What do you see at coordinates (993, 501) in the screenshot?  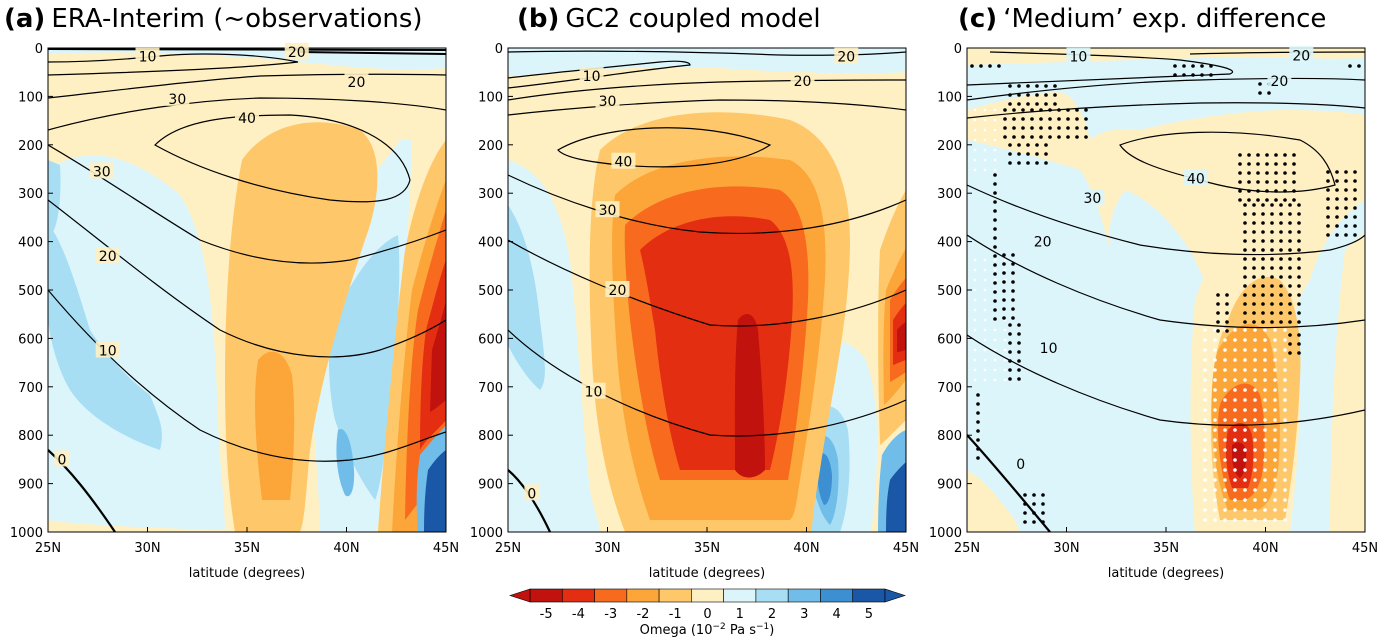 I see `panel-c-neg-corner` at bounding box center [993, 501].